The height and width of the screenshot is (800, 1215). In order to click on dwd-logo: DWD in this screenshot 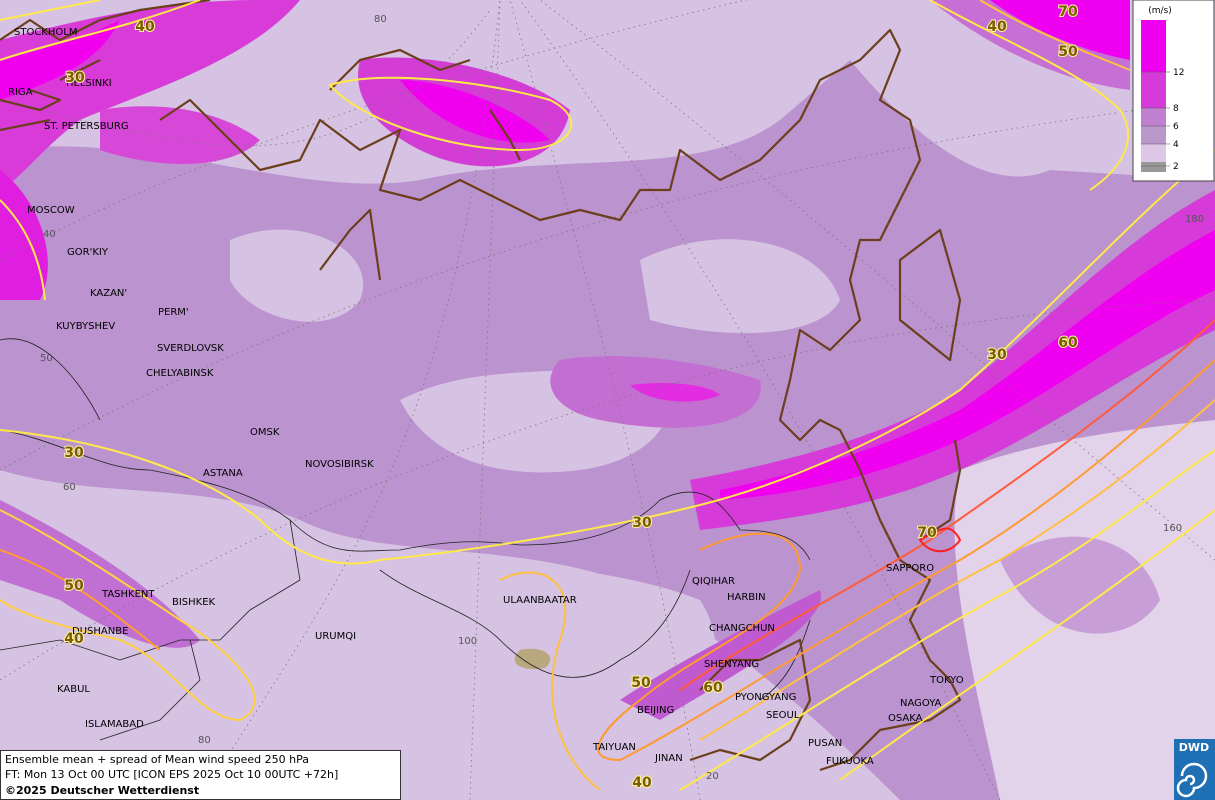, I will do `click(1194, 769)`.